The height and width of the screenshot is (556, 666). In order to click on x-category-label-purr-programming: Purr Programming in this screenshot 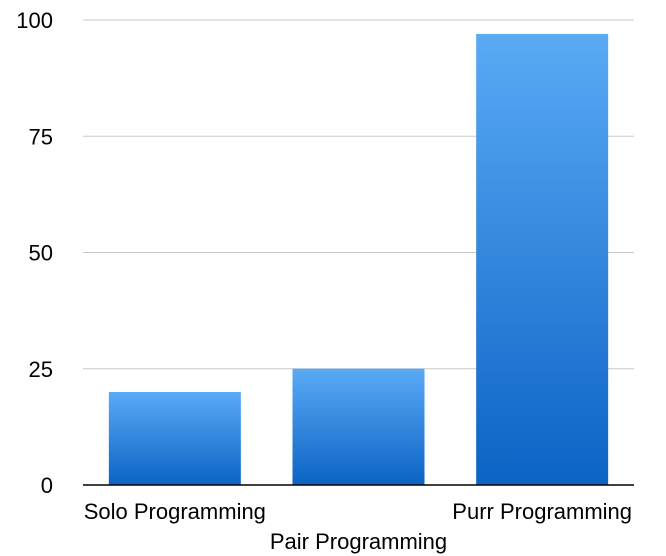, I will do `click(542, 511)`.